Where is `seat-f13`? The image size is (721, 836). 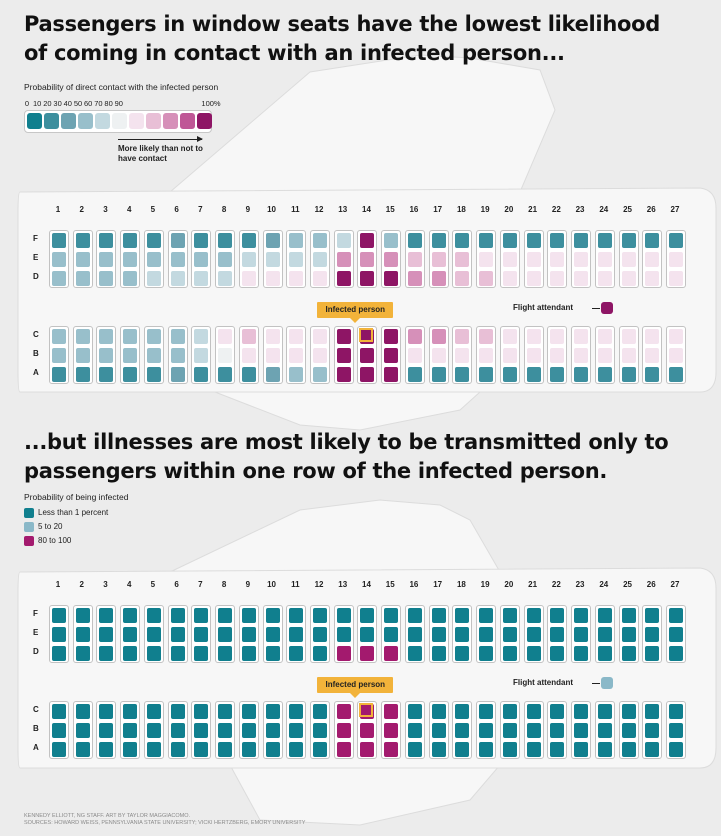
seat-f13 is located at coordinates (343, 240).